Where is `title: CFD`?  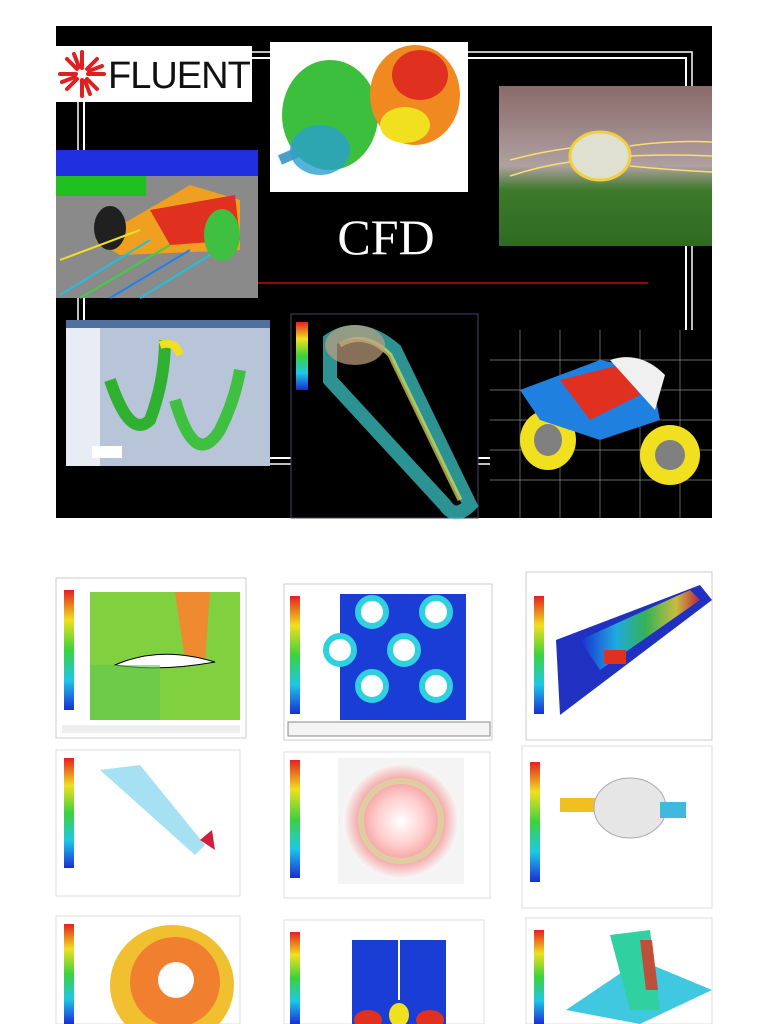 title: CFD is located at coordinates (385, 237).